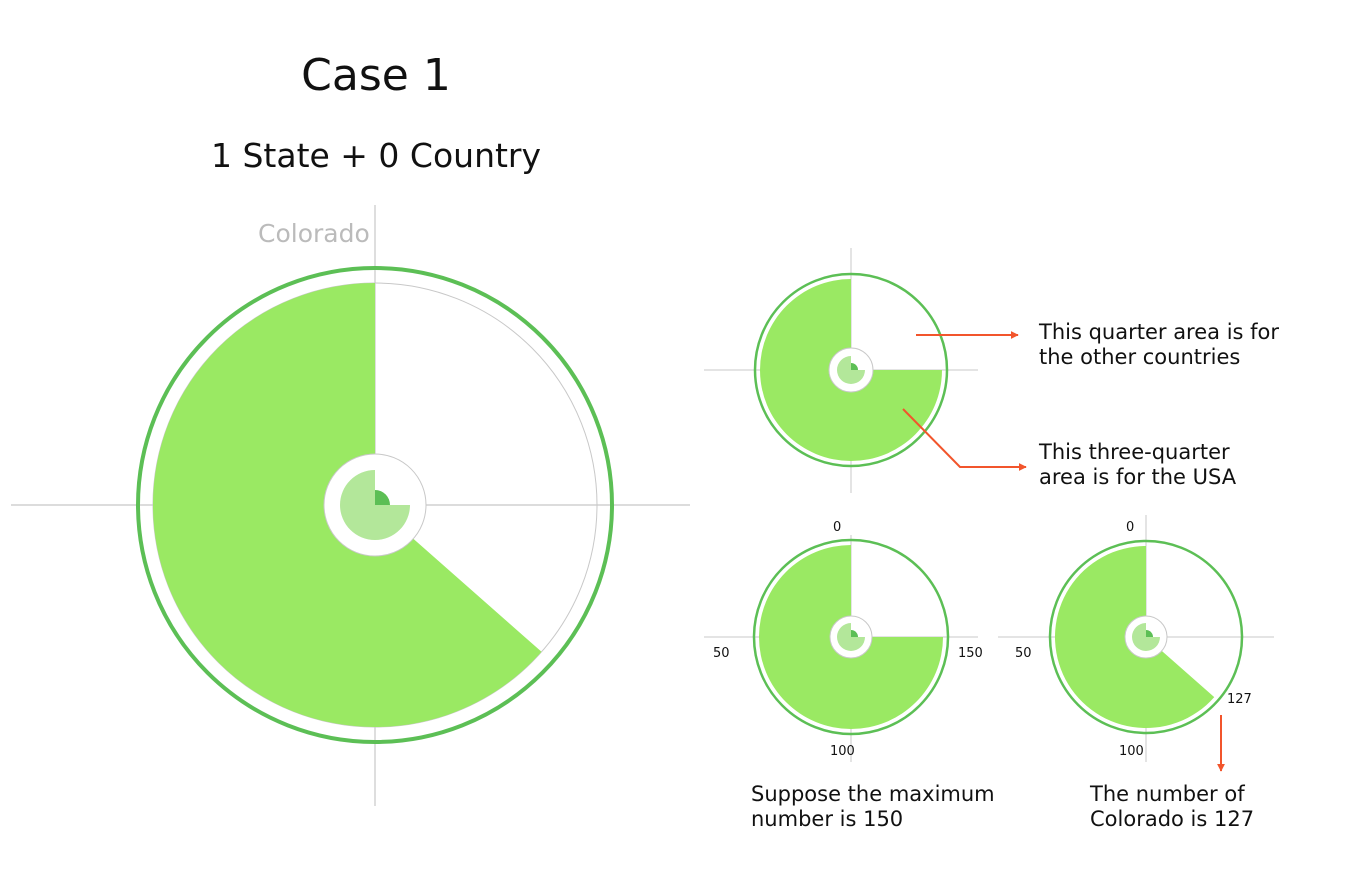 This screenshot has height=876, width=1362. Describe the element at coordinates (376, 75) in the screenshot. I see `page-title: Case 1` at that location.